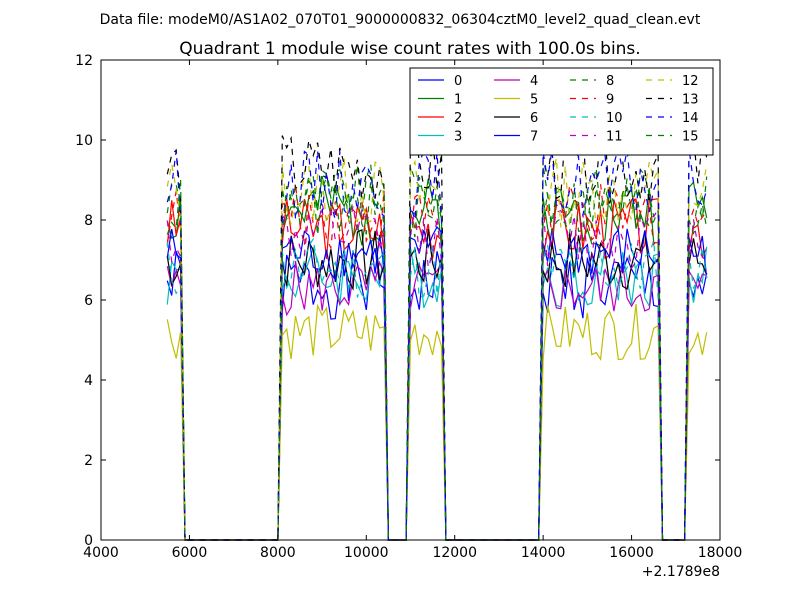 The height and width of the screenshot is (604, 800). I want to click on legend-label-15: 15, so click(690, 137).